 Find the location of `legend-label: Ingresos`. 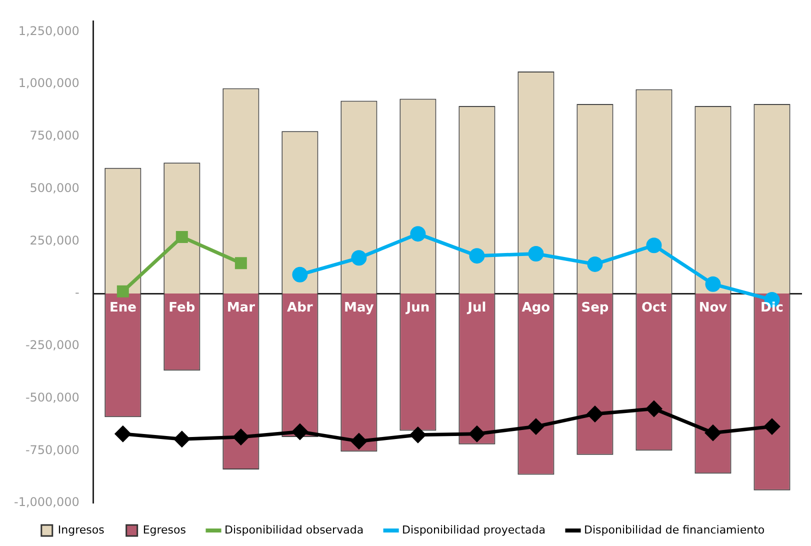

legend-label: Ingresos is located at coordinates (81, 529).